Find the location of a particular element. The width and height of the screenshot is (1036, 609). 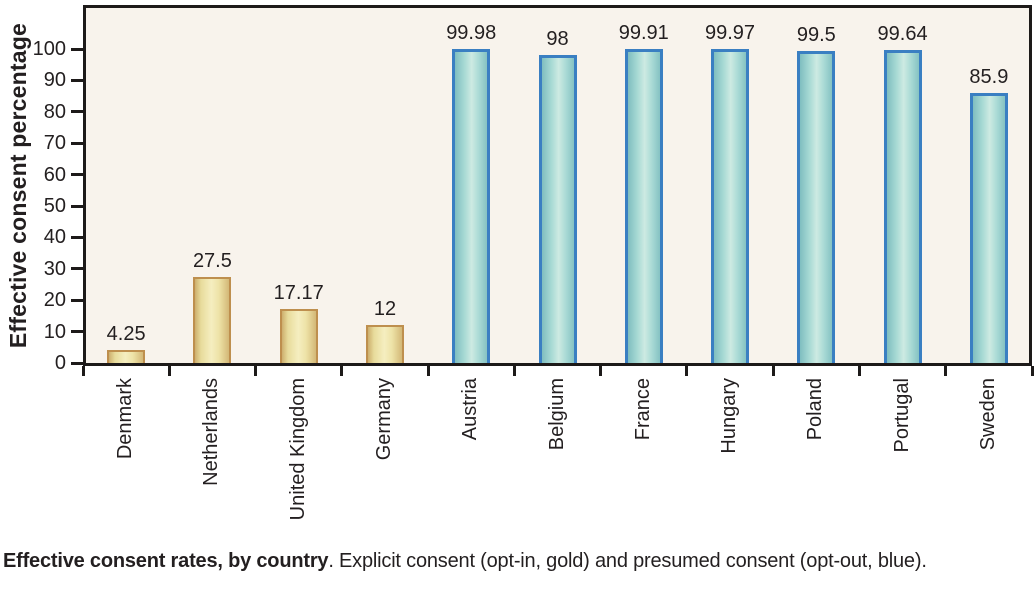

bar-value-label-hungary: 99.97 is located at coordinates (730, 33).